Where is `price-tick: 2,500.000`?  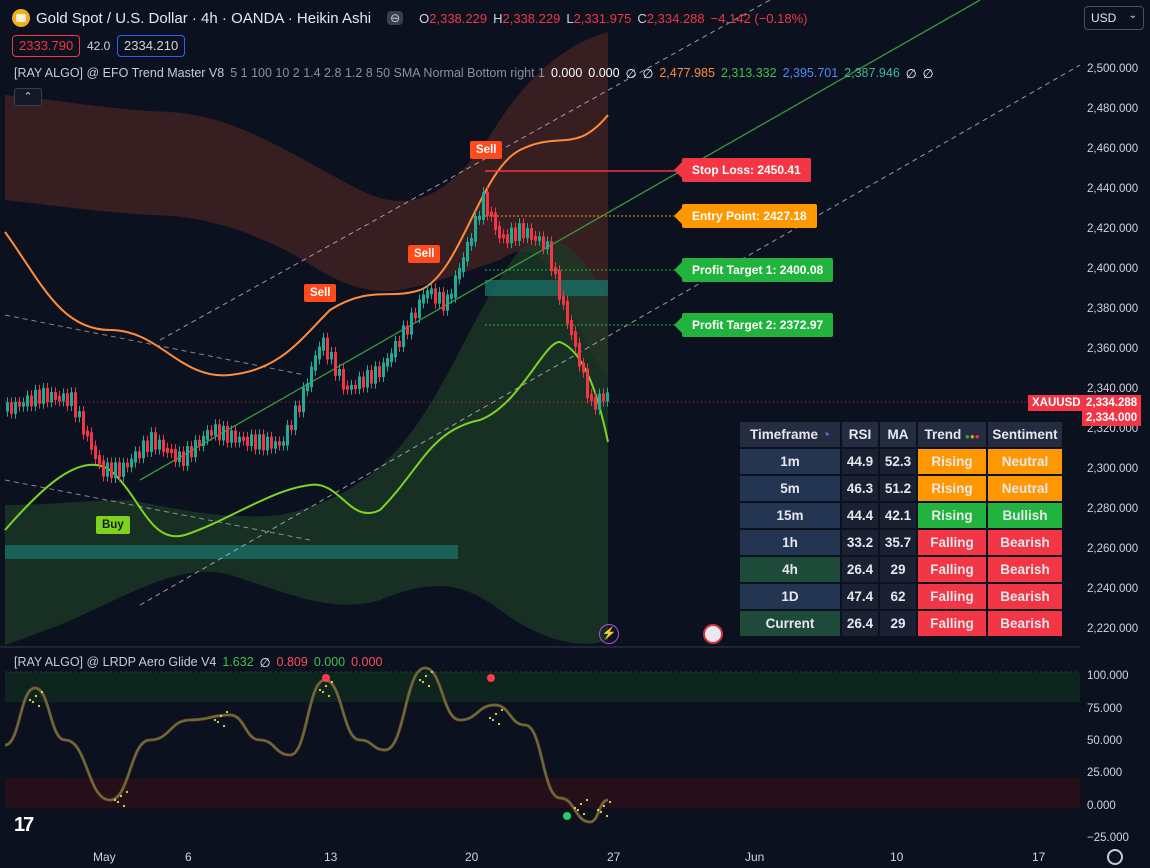 price-tick: 2,500.000 is located at coordinates (1113, 69).